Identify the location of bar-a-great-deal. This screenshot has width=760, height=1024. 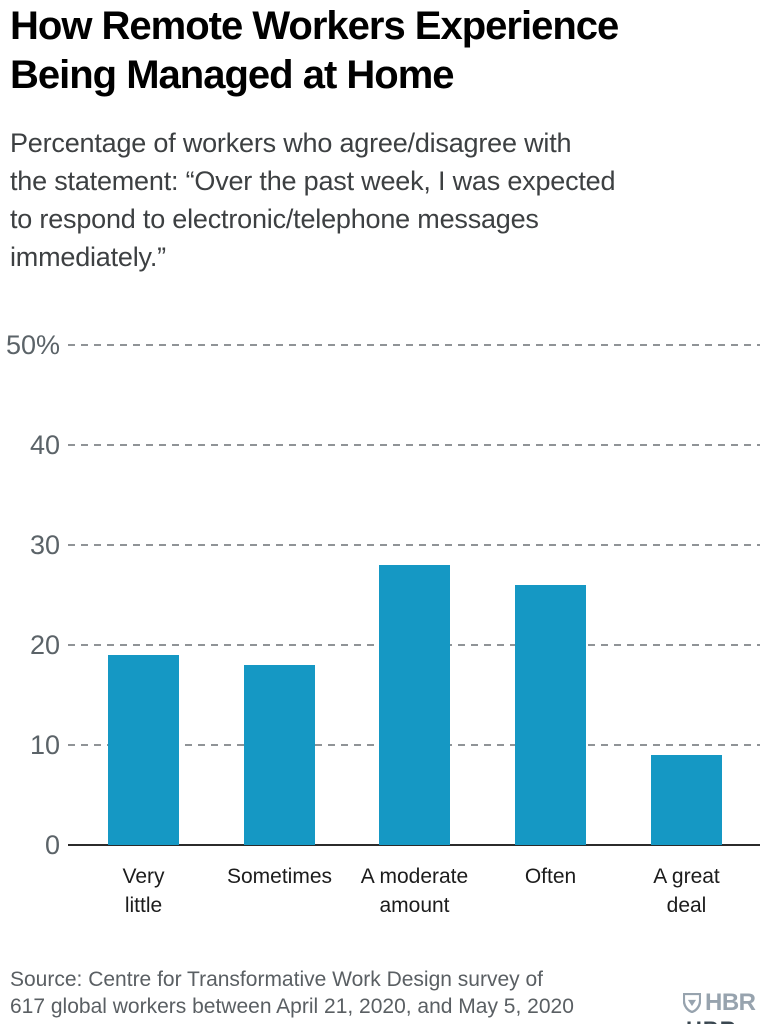
(686, 800).